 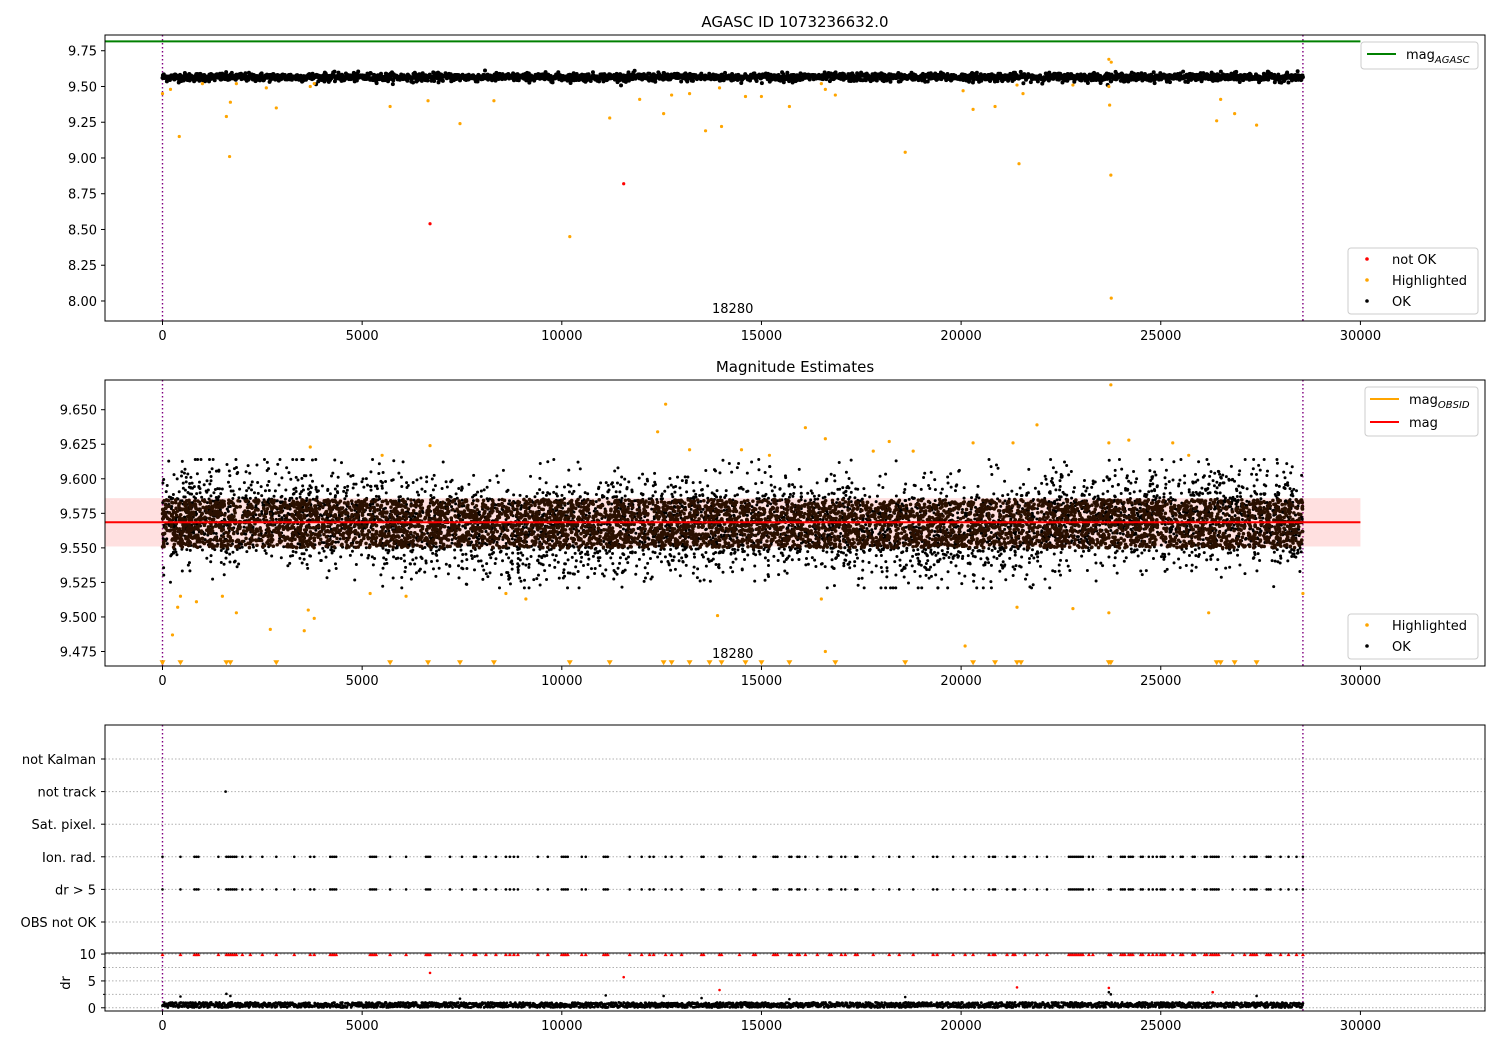 What do you see at coordinates (1419, 55) in the screenshot?
I see `panel1-legend-top: magAGASC` at bounding box center [1419, 55].